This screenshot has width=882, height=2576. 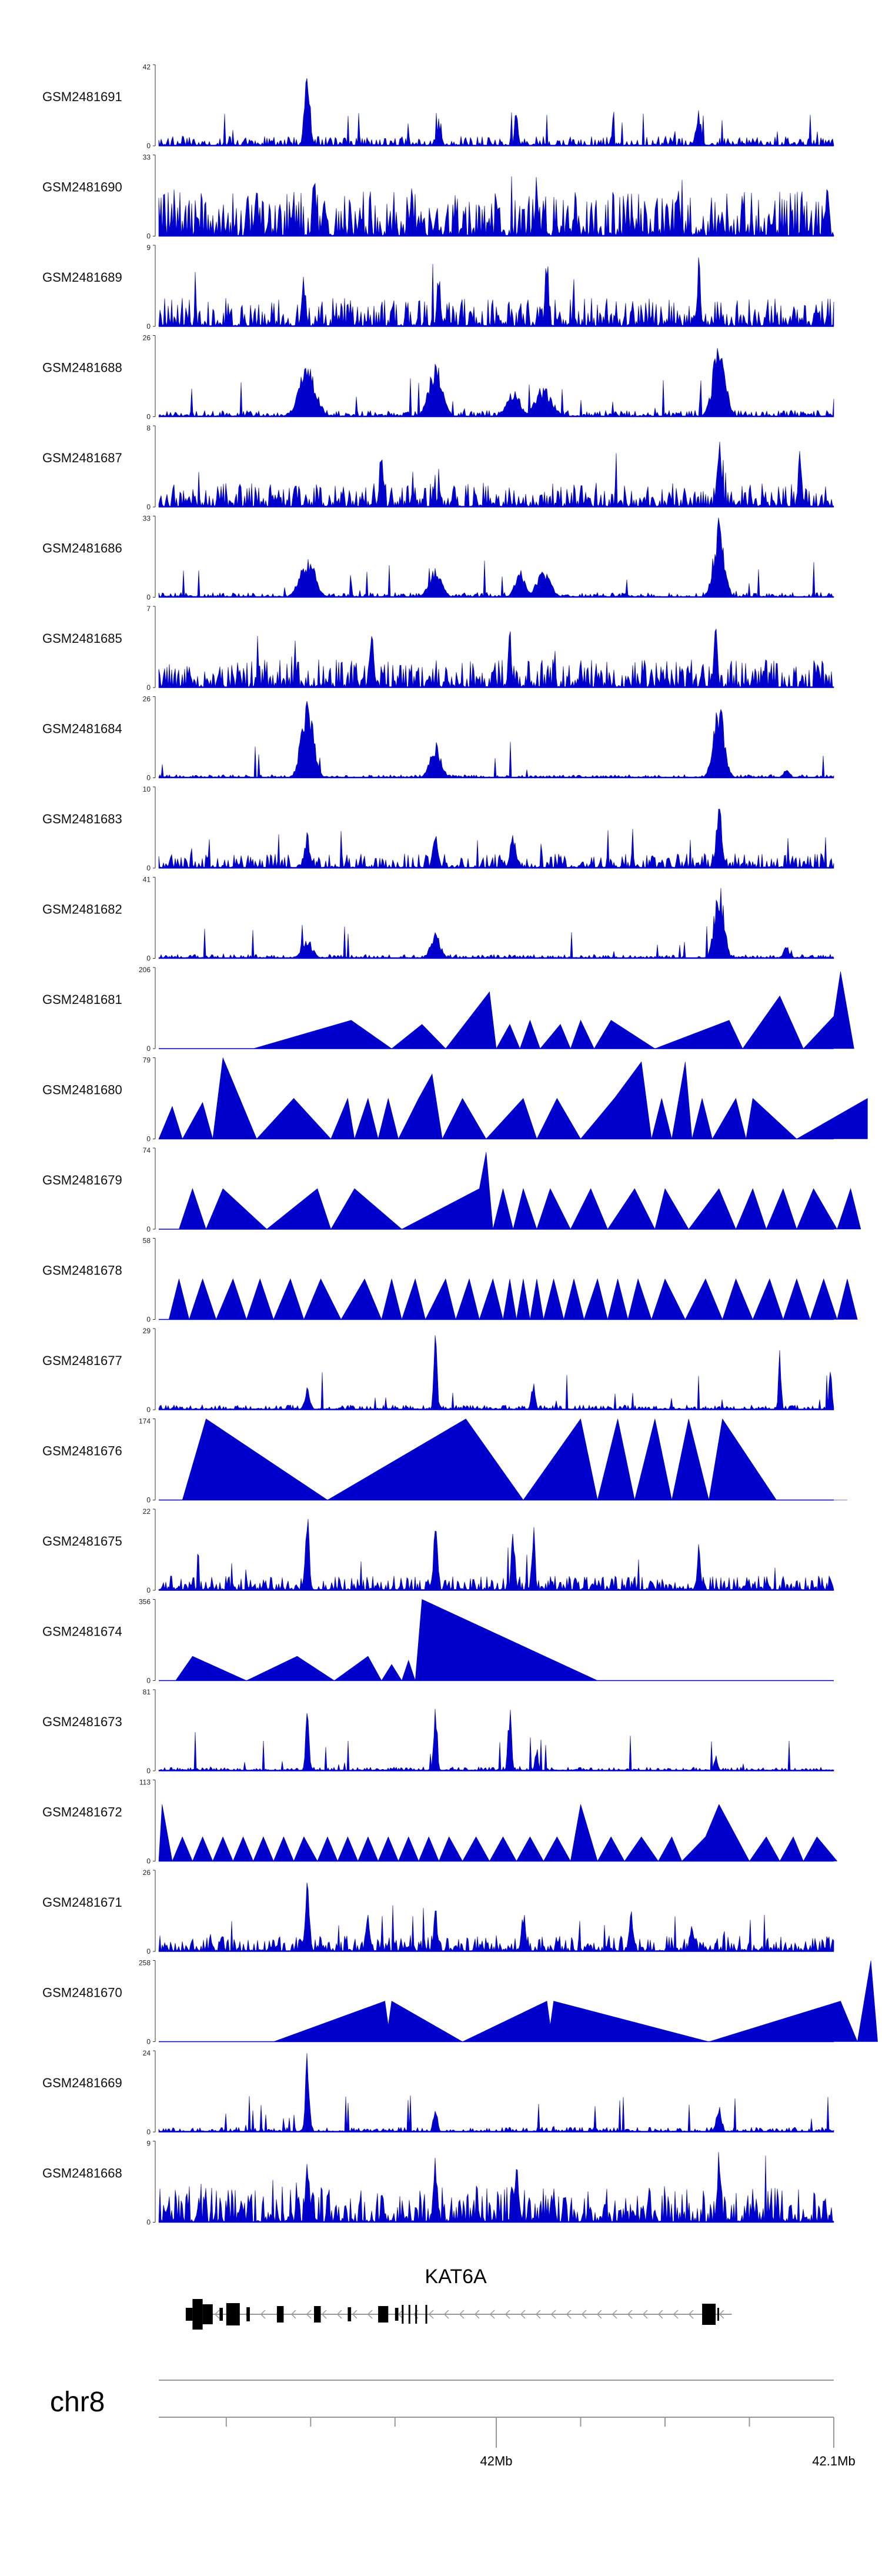 I want to click on y-max-label: 258, so click(x=145, y=1963).